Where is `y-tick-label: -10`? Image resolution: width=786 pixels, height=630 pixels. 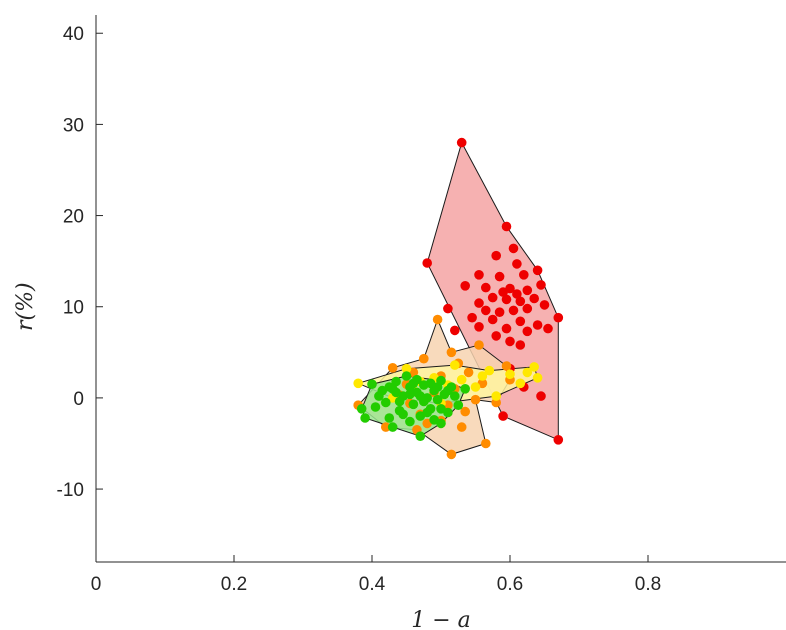 y-tick-label: -10 is located at coordinates (70, 490).